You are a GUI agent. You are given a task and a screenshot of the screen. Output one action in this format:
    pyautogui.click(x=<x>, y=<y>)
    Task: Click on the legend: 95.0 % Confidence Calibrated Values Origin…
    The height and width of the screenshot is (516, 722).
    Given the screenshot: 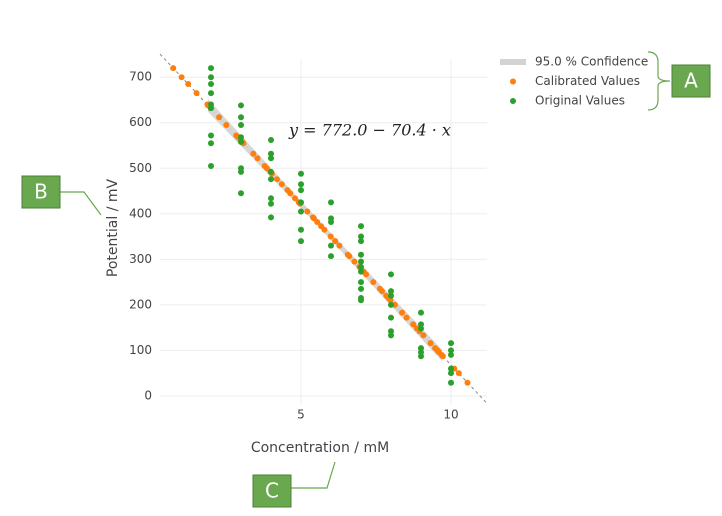 What is the action you would take?
    pyautogui.click(x=574, y=81)
    